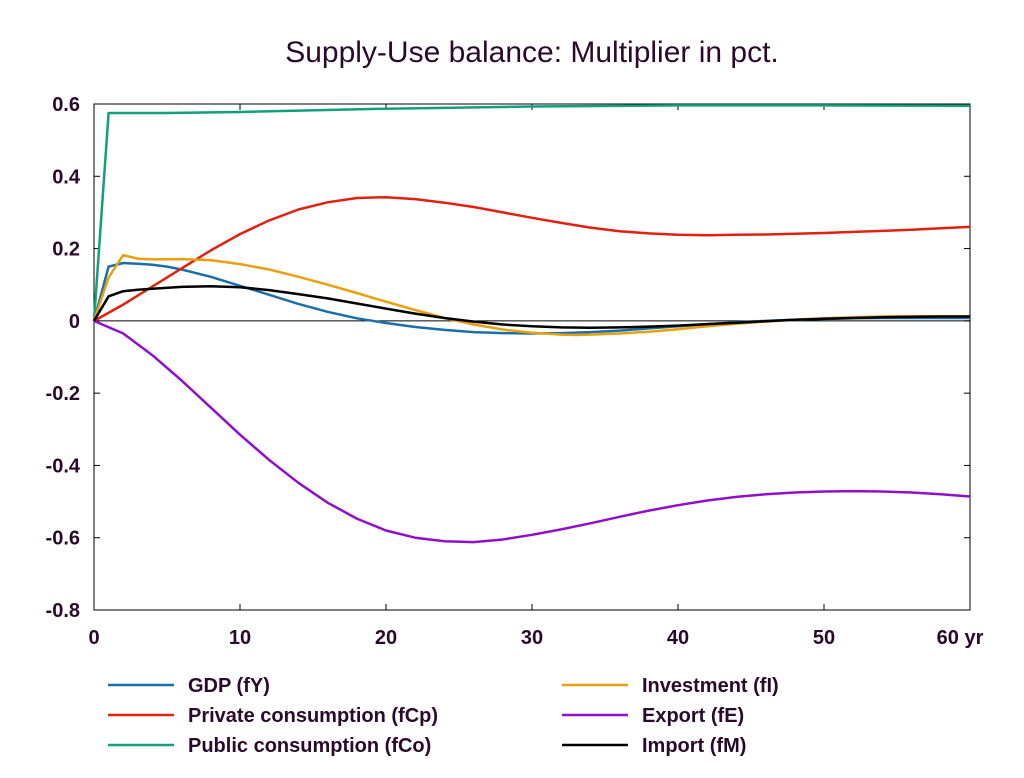  Describe the element at coordinates (694, 746) in the screenshot. I see `legend-label: Import (fM)` at that location.